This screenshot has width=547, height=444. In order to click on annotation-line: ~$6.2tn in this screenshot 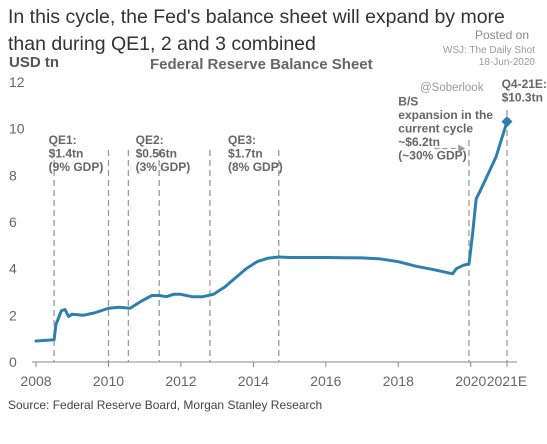, I will do `click(419, 142)`.